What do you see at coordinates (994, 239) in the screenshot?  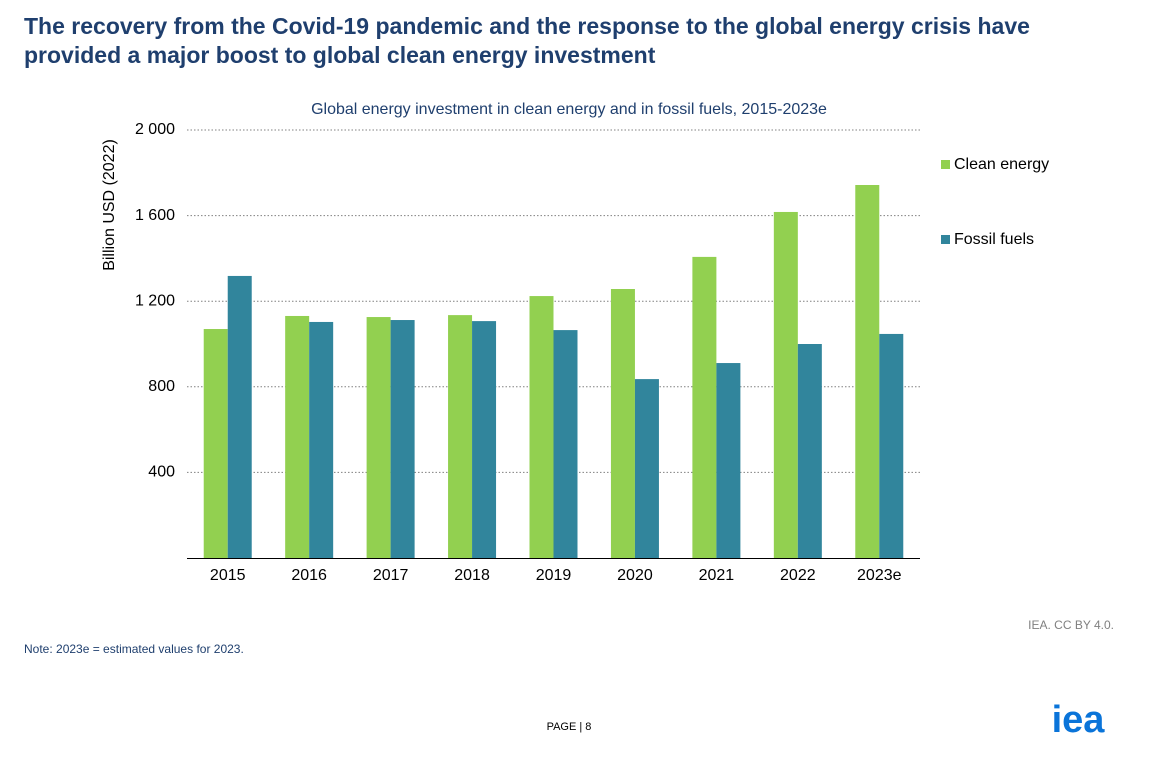 I see `legend-label: Fossil fuels` at bounding box center [994, 239].